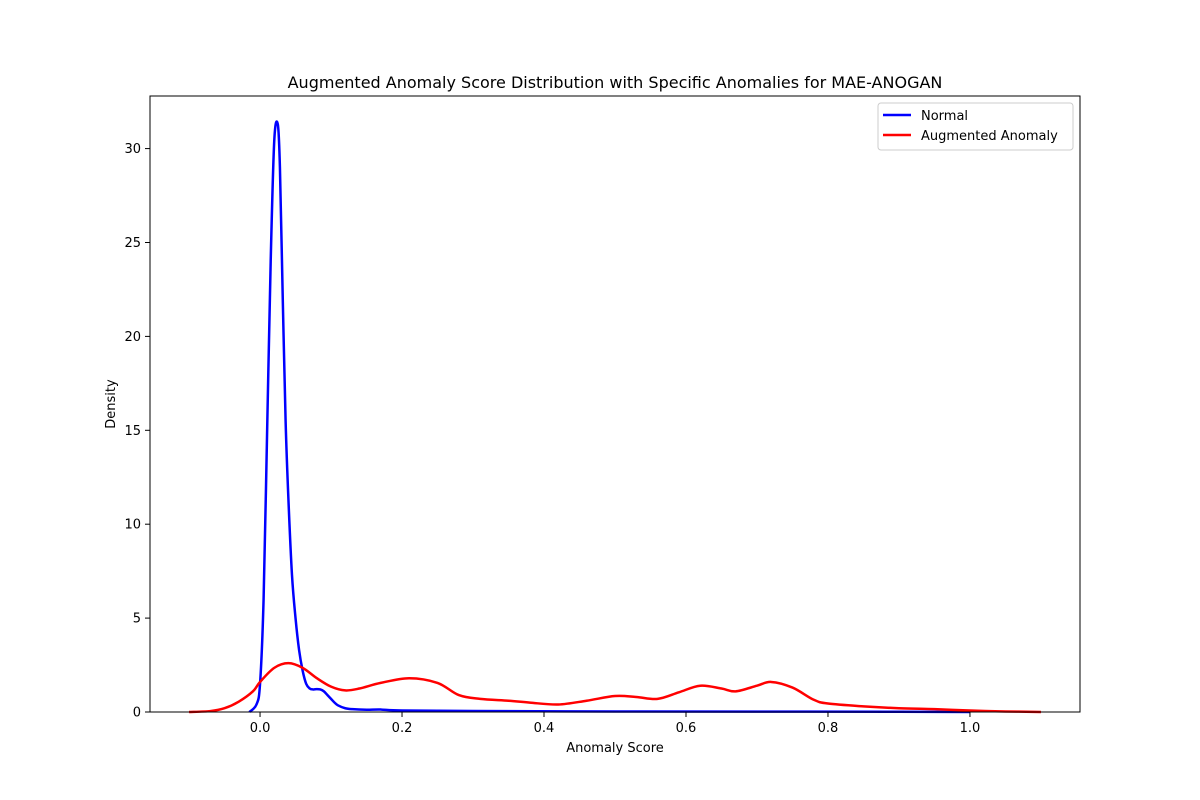 This screenshot has height=800, width=1200. What do you see at coordinates (686, 728) in the screenshot?
I see `x-tick-label: 0.6` at bounding box center [686, 728].